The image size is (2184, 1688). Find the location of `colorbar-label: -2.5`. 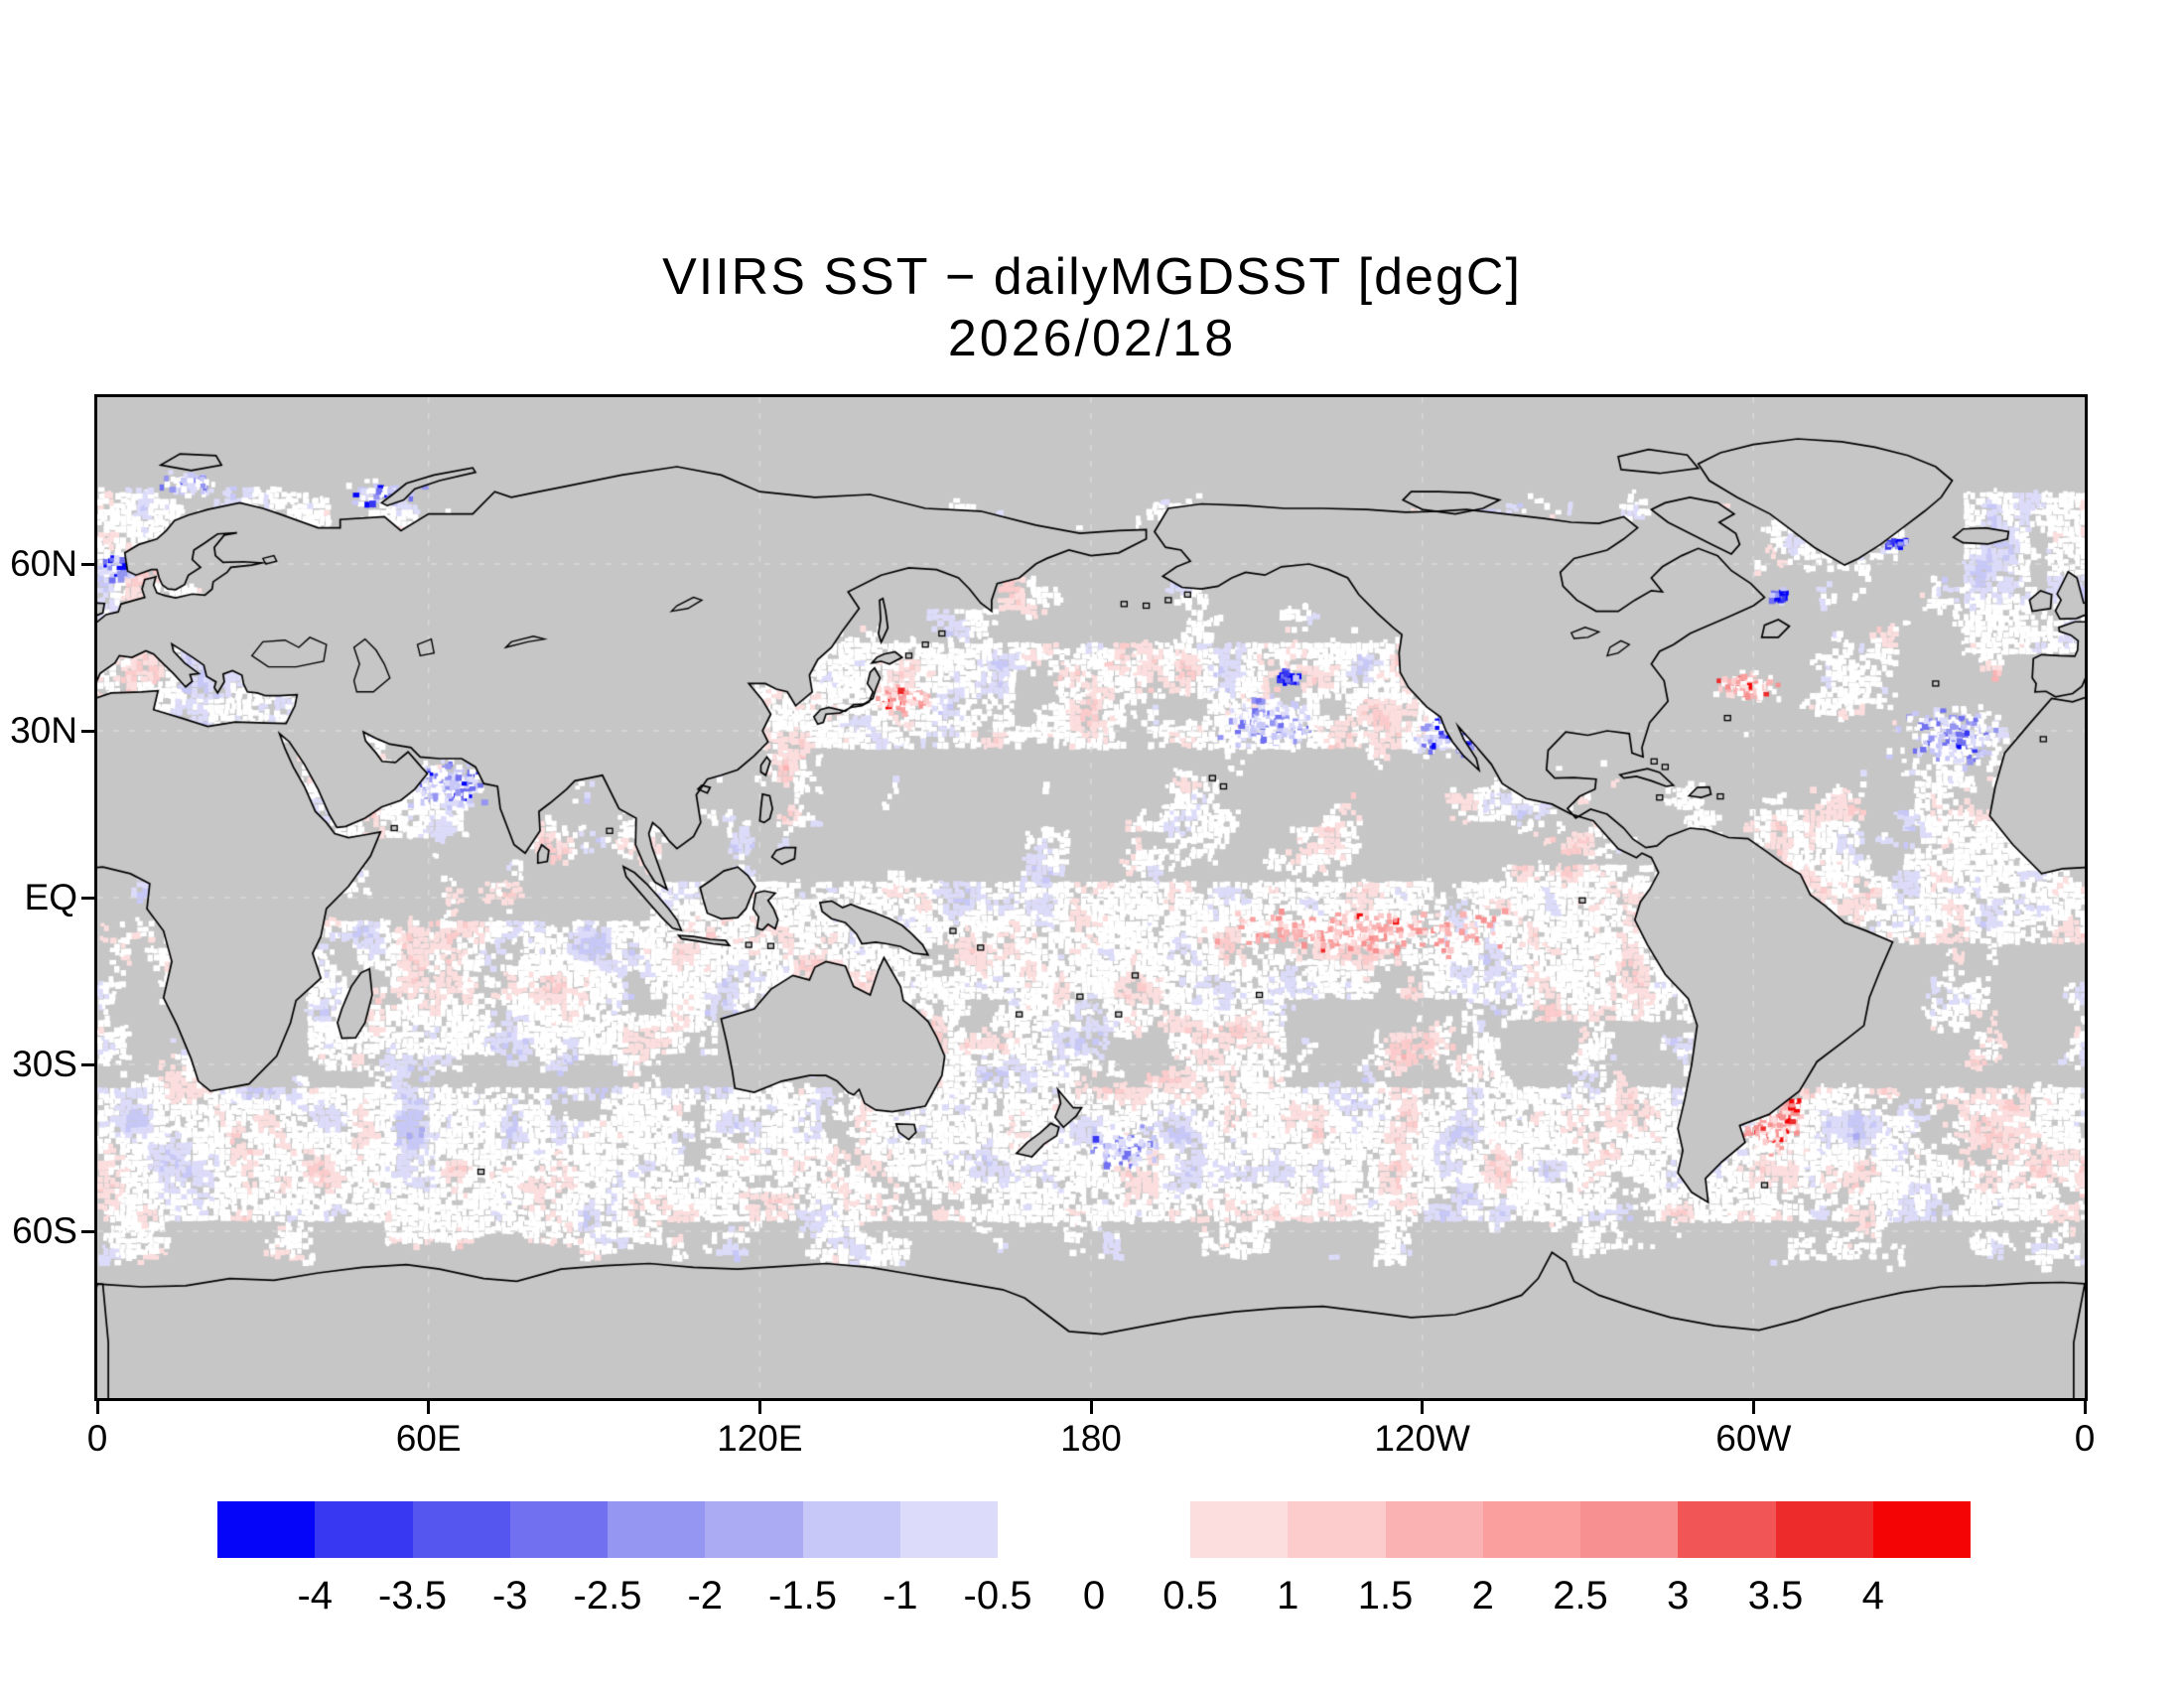

colorbar-label: -2.5 is located at coordinates (607, 1596).